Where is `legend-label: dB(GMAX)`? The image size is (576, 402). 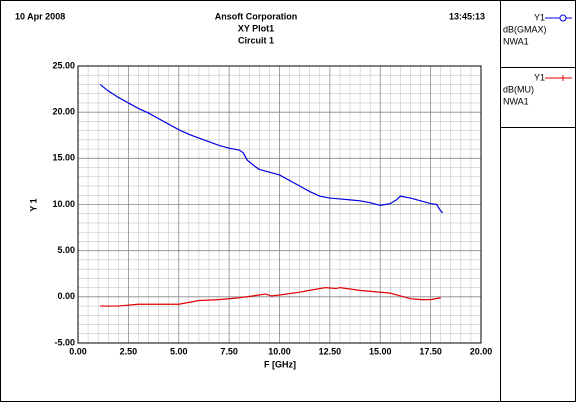
legend-label: dB(GMAX) is located at coordinates (525, 29).